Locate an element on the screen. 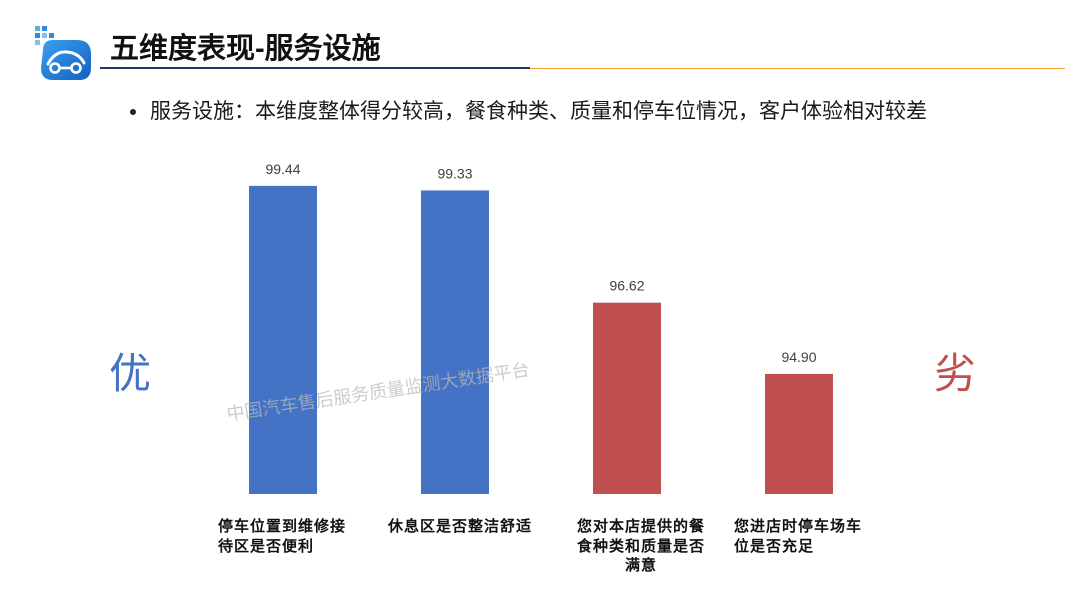 The image size is (1080, 607). value-label-4: 94.90 is located at coordinates (798, 357).